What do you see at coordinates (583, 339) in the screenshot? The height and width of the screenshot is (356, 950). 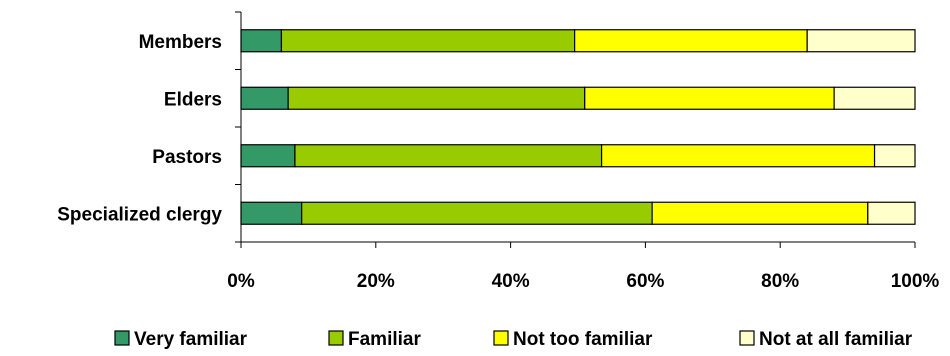 I see `legend-label: Not too familiar` at bounding box center [583, 339].